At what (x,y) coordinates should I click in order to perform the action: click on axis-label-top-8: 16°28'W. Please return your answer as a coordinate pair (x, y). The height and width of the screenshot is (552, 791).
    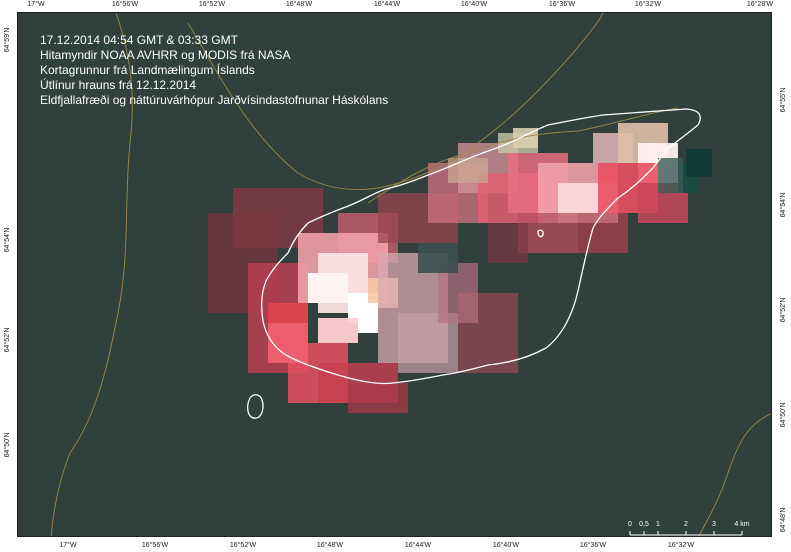
    Looking at the image, I should click on (760, 4).